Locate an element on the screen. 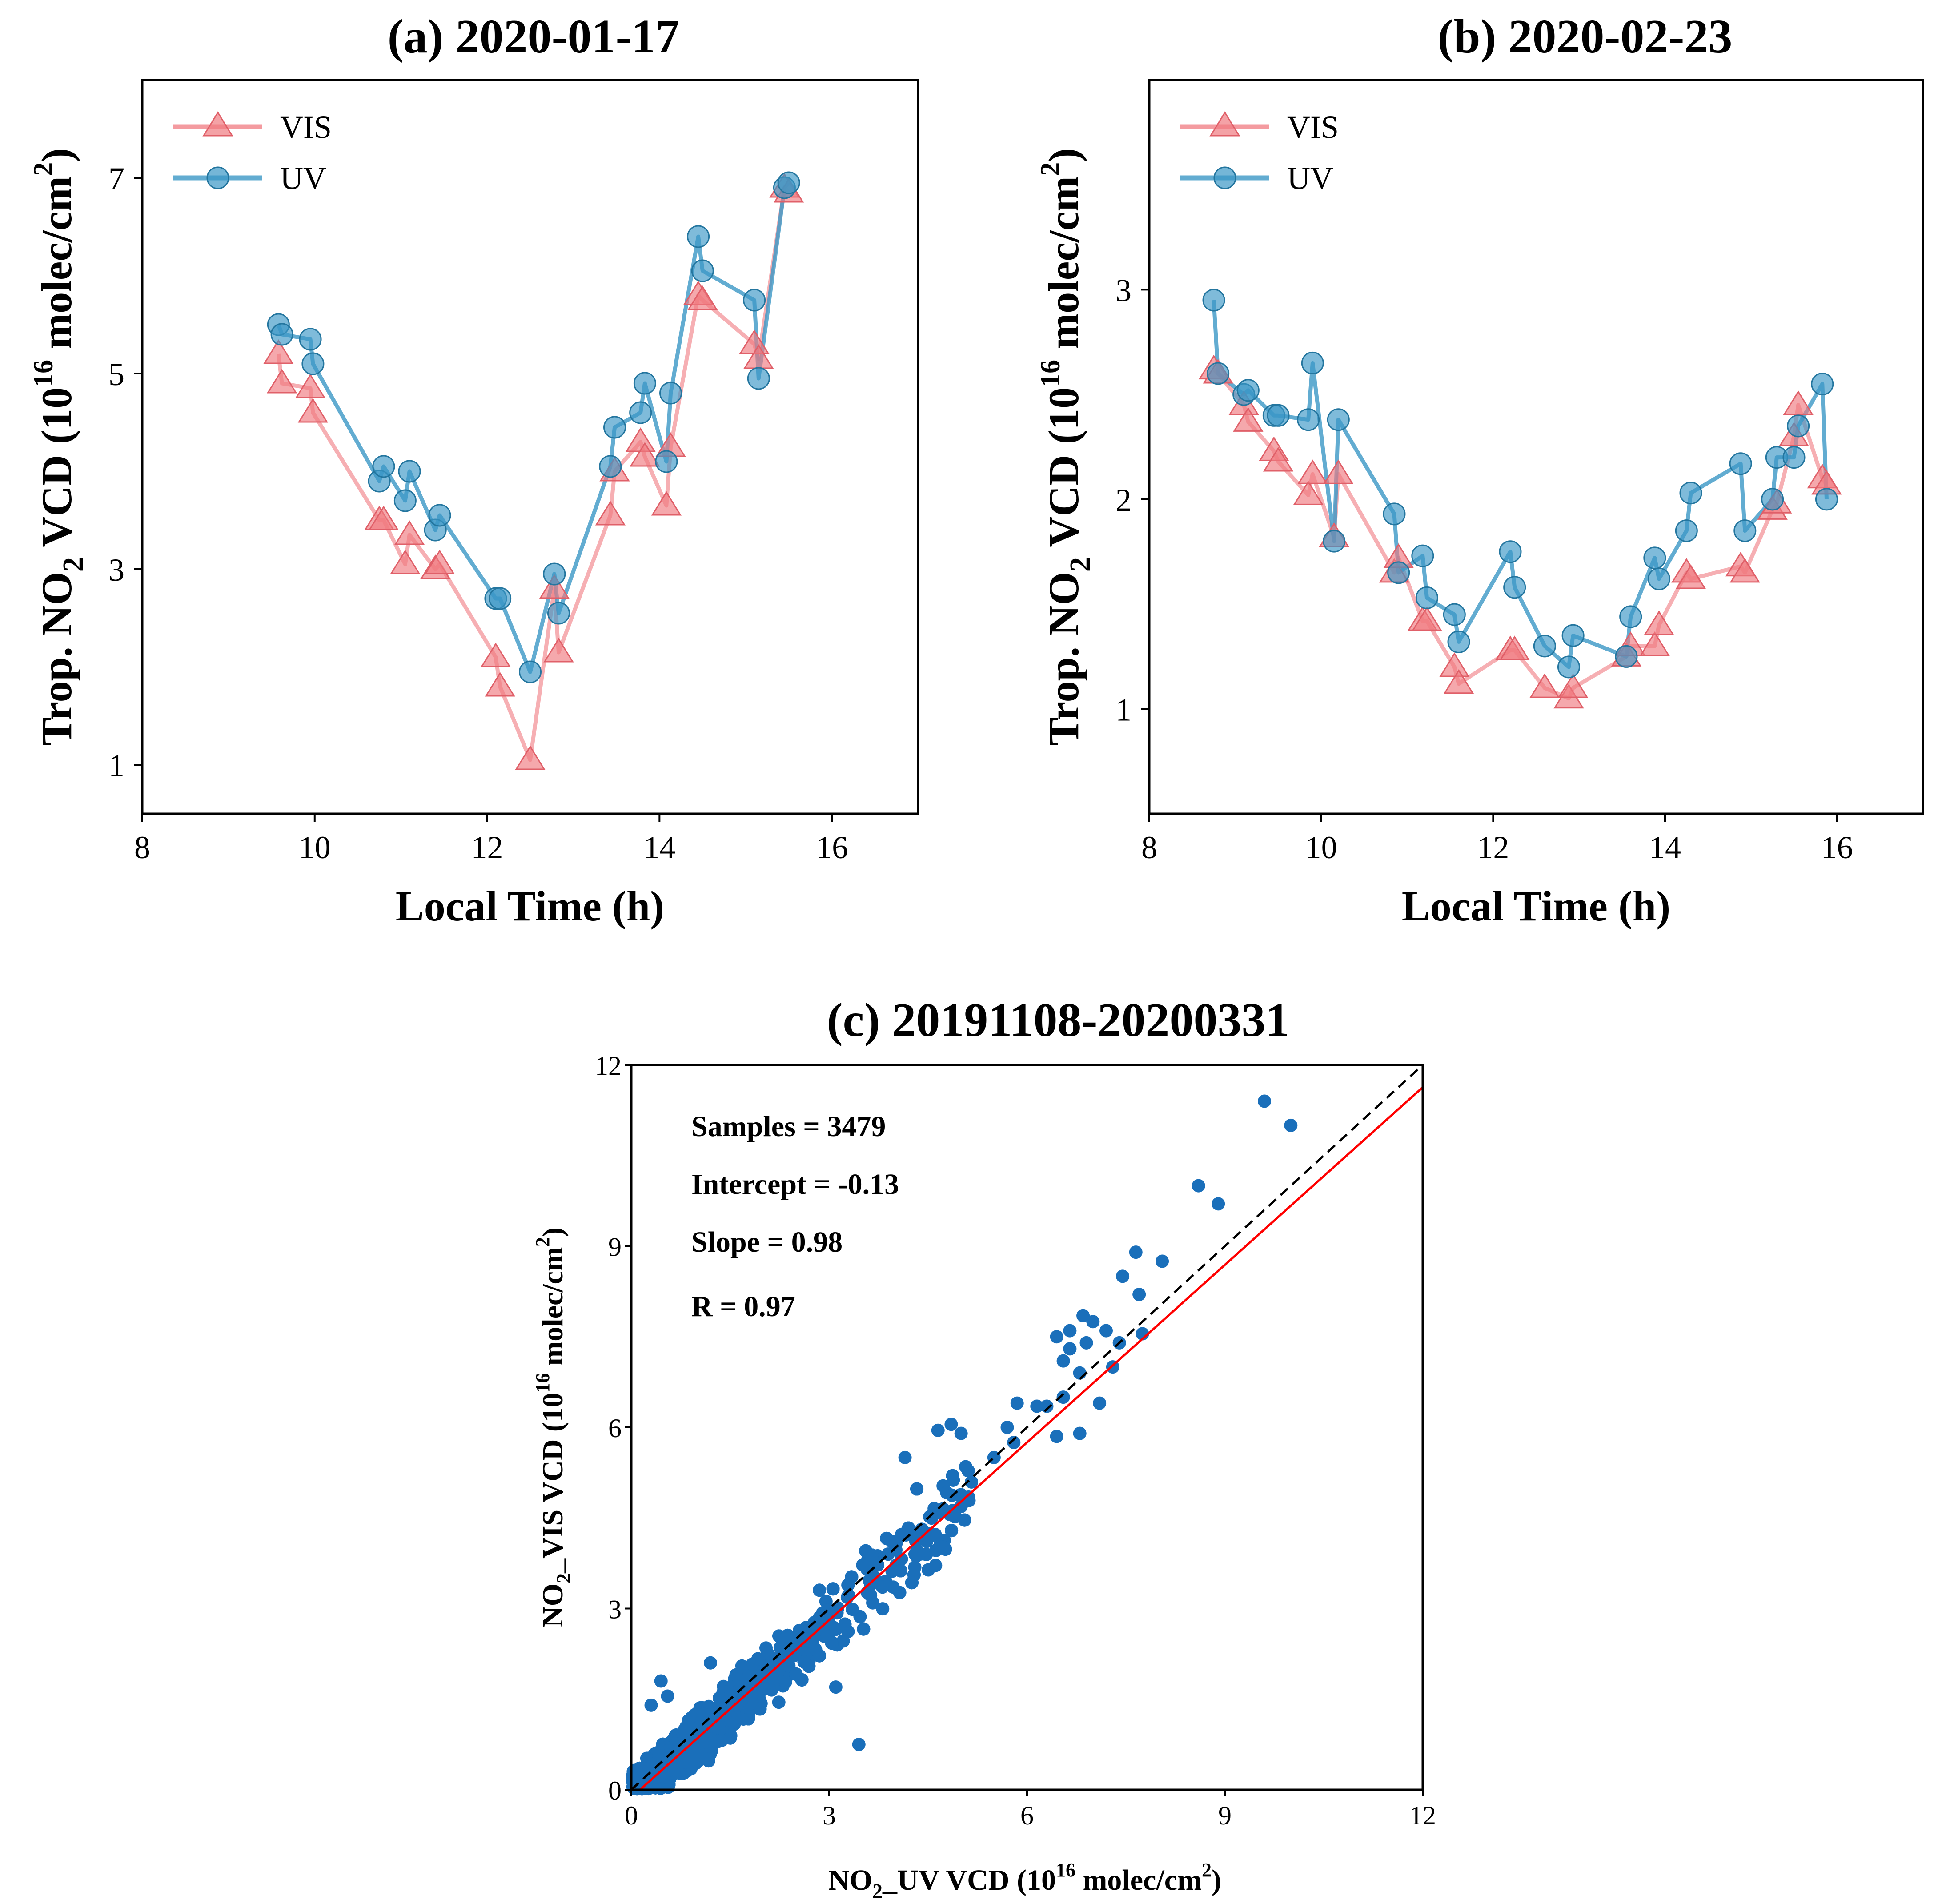 Image resolution: width=1938 pixels, height=1904 pixels. legend-triangle-icon is located at coordinates (1224, 124).